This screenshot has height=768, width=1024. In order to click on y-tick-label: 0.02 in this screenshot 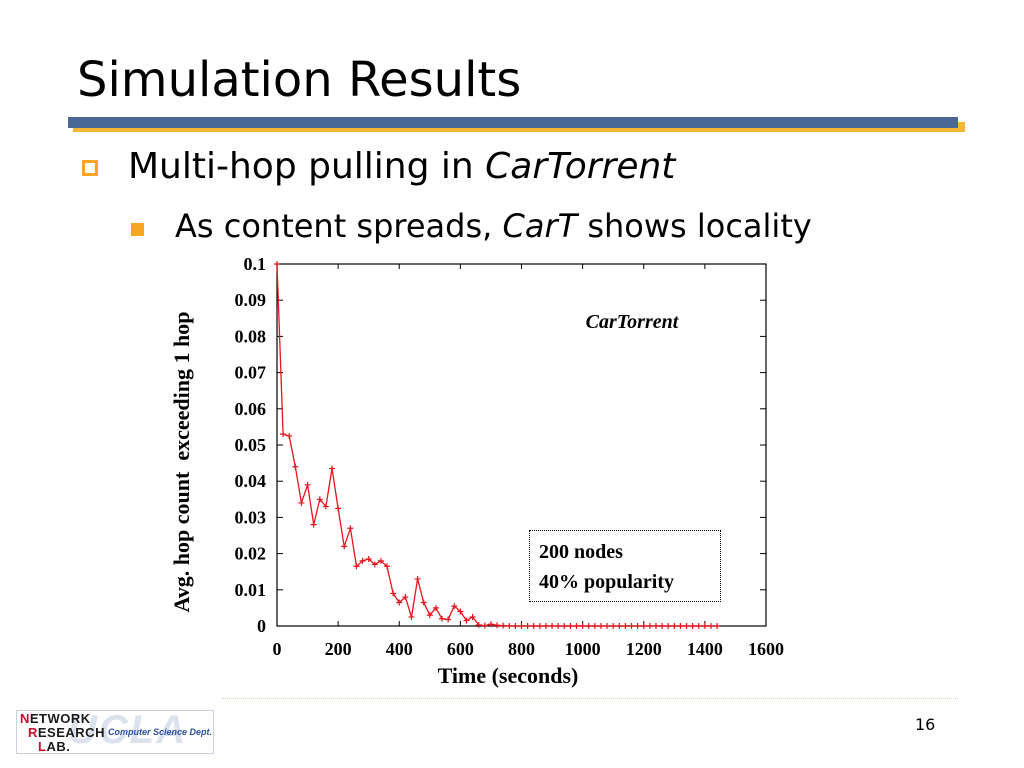, I will do `click(251, 554)`.